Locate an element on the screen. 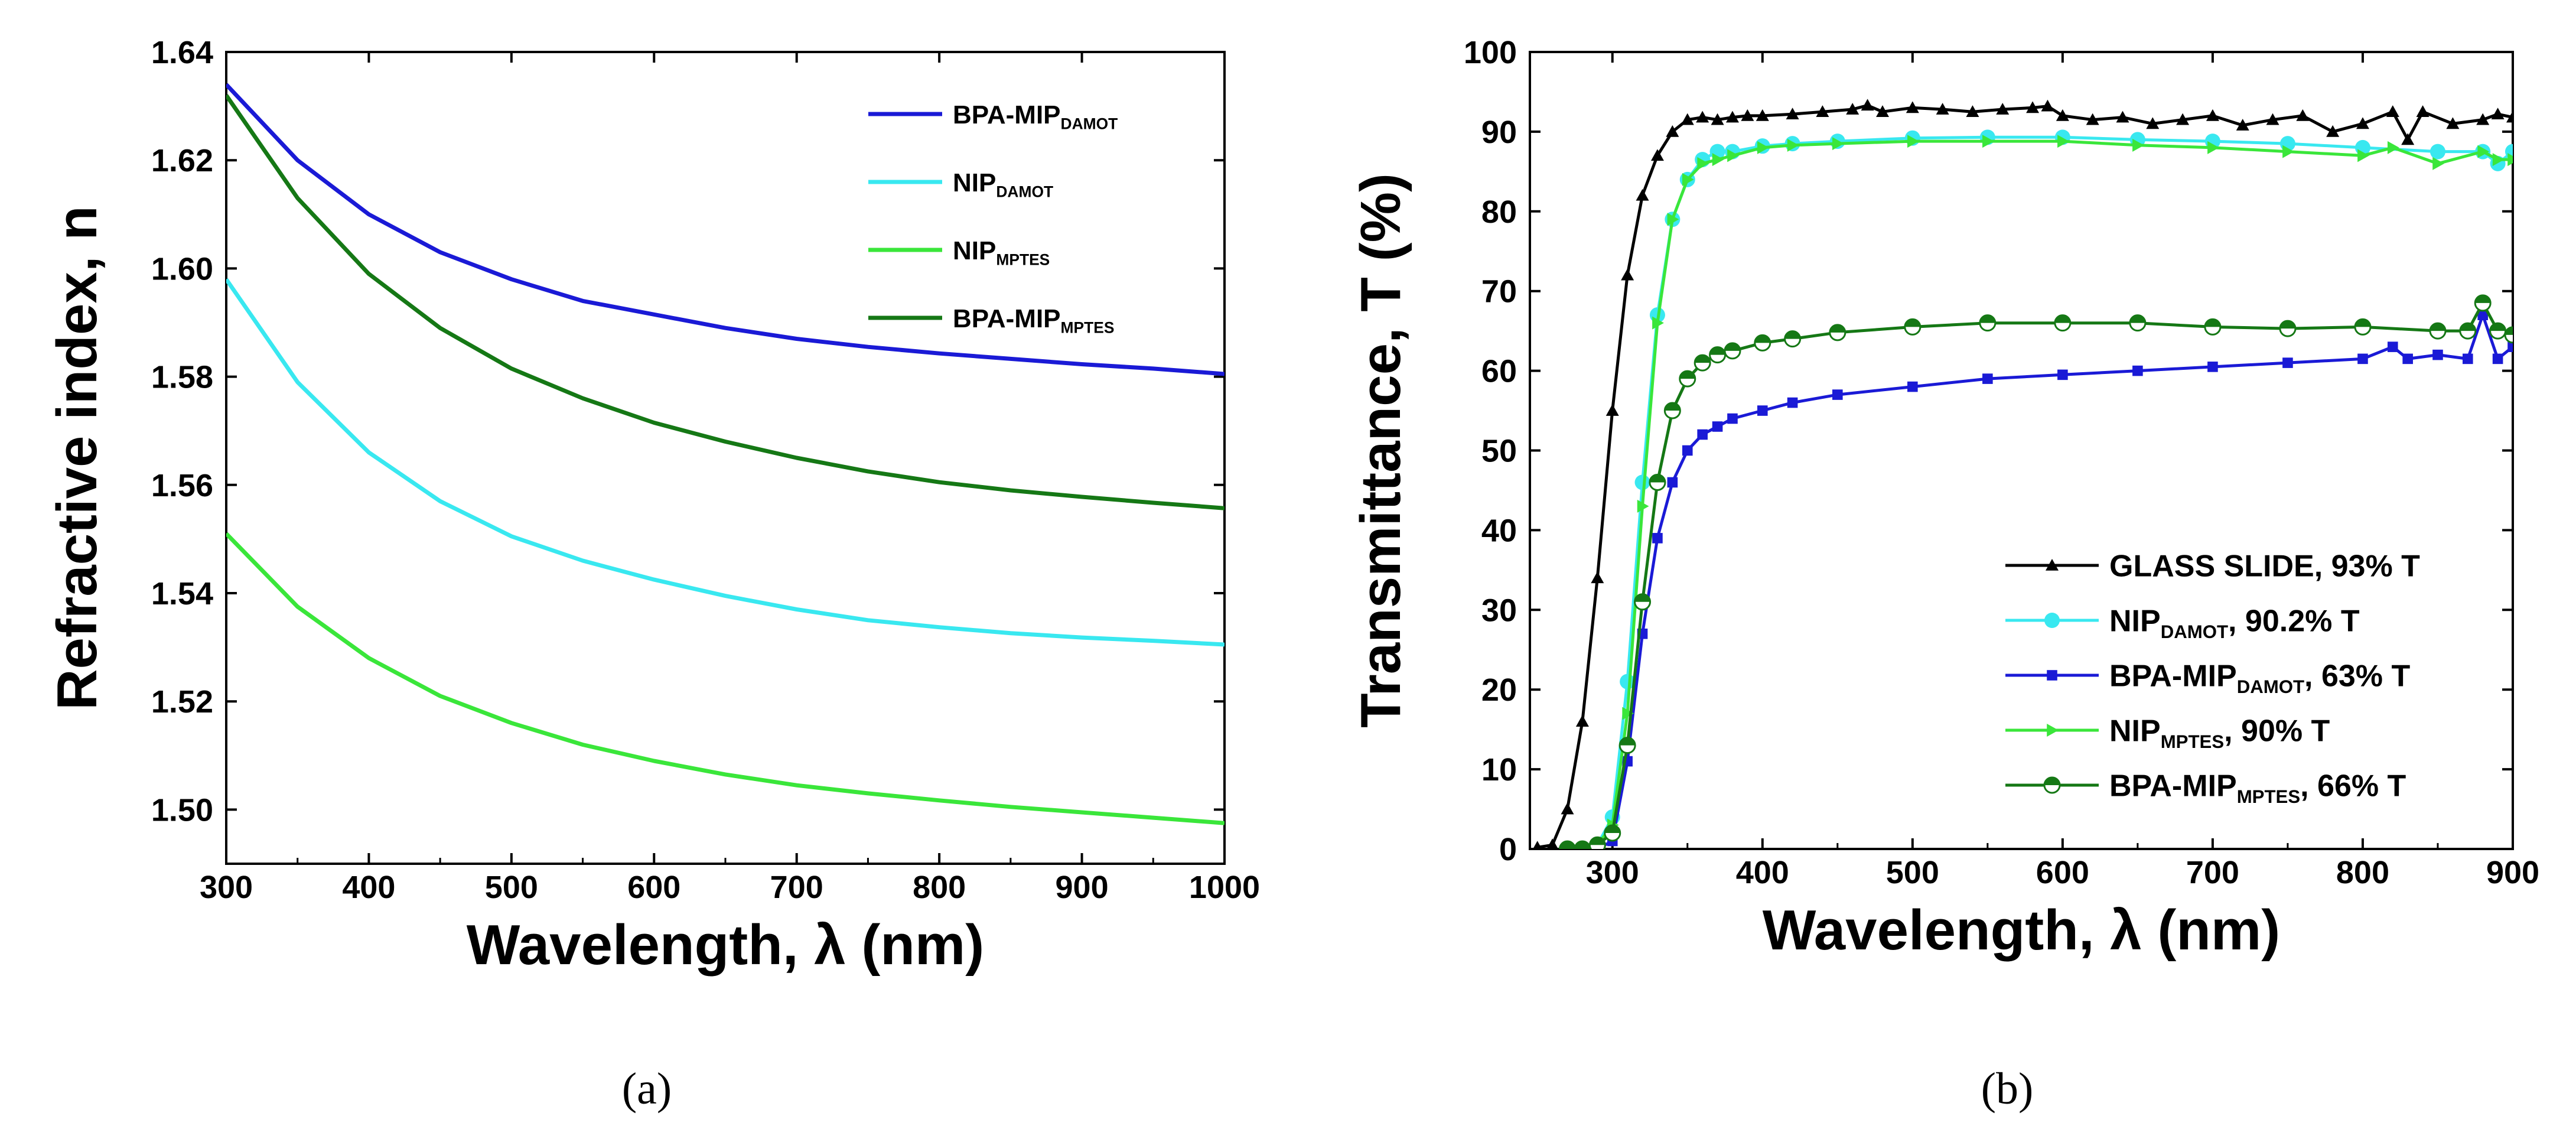 The width and height of the screenshot is (2576, 1129). y-tick-label: 40 is located at coordinates (1499, 530).